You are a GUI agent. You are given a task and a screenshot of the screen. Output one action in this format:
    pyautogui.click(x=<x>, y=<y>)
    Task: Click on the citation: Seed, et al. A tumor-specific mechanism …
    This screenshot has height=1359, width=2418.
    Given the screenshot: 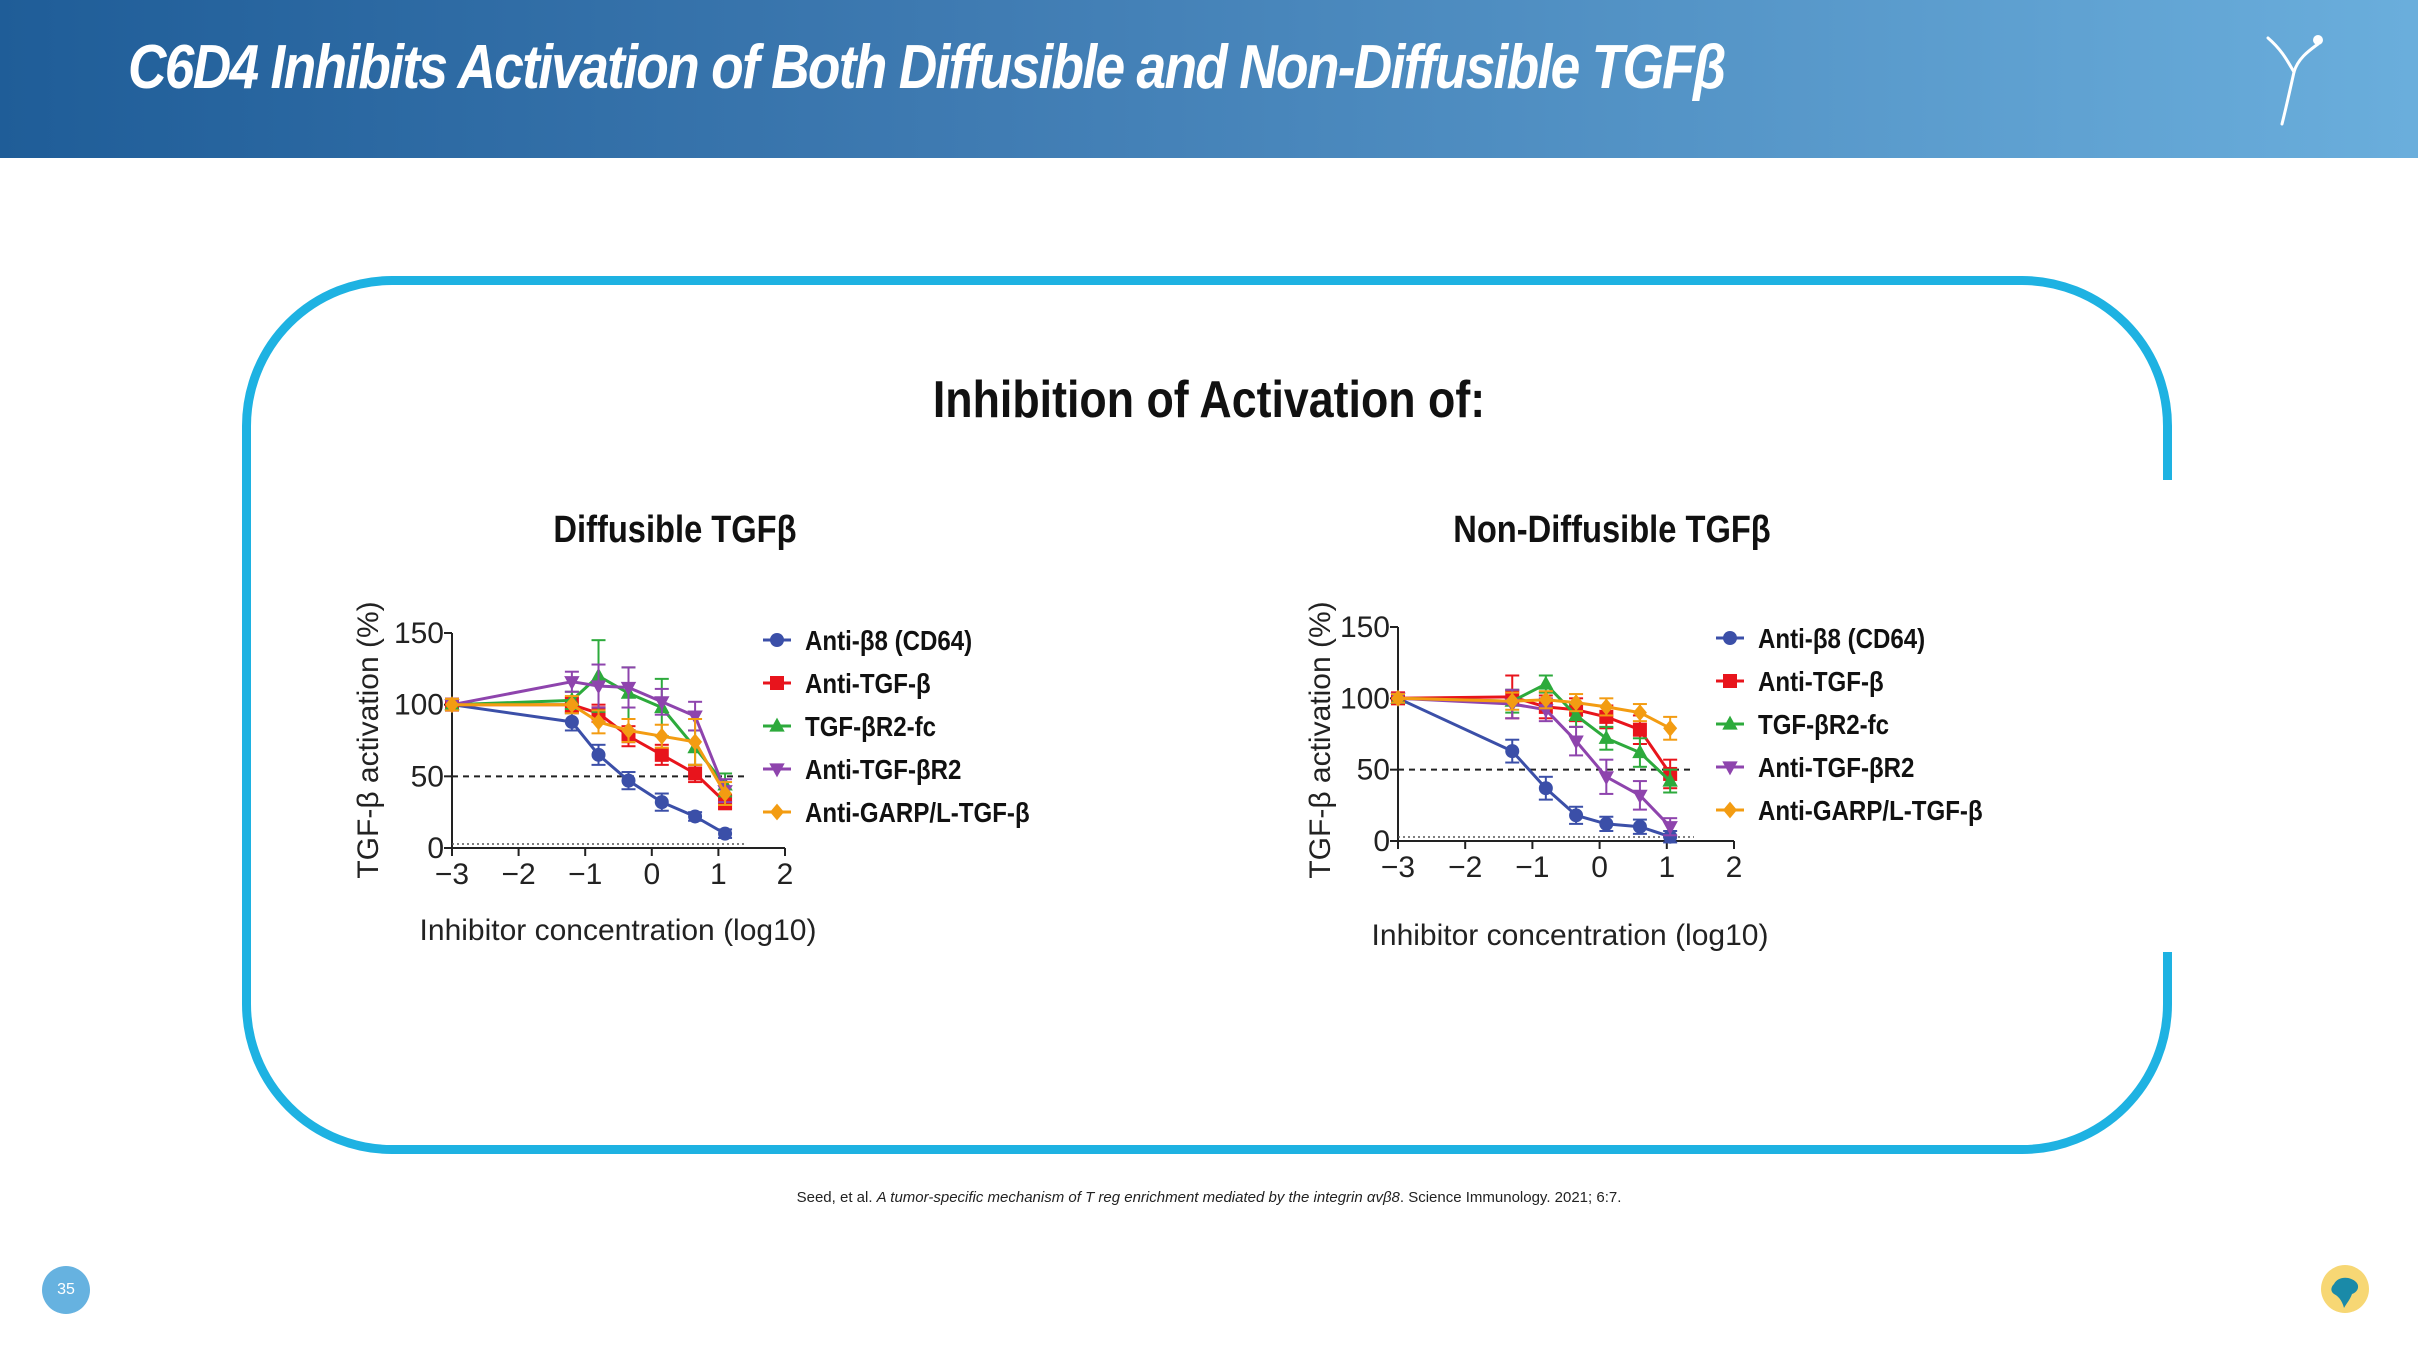 What is the action you would take?
    pyautogui.click(x=1209, y=1197)
    